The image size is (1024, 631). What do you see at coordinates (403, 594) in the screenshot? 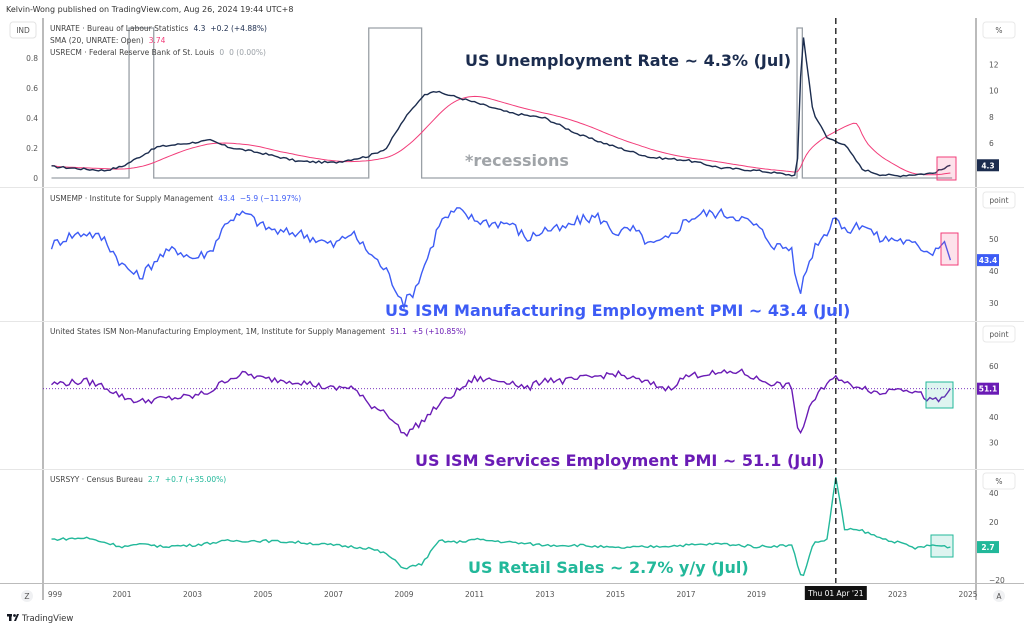
I see `x-tick-label: 2009` at bounding box center [403, 594].